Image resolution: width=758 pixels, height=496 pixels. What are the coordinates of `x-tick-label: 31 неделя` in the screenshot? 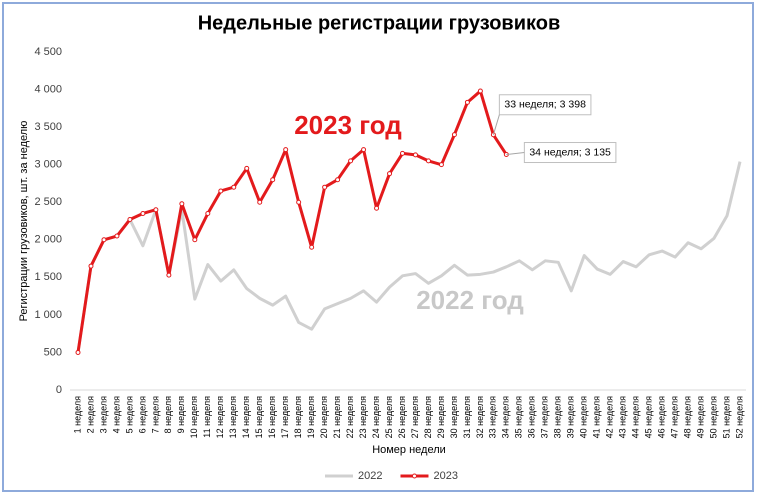 It's located at (467, 417).